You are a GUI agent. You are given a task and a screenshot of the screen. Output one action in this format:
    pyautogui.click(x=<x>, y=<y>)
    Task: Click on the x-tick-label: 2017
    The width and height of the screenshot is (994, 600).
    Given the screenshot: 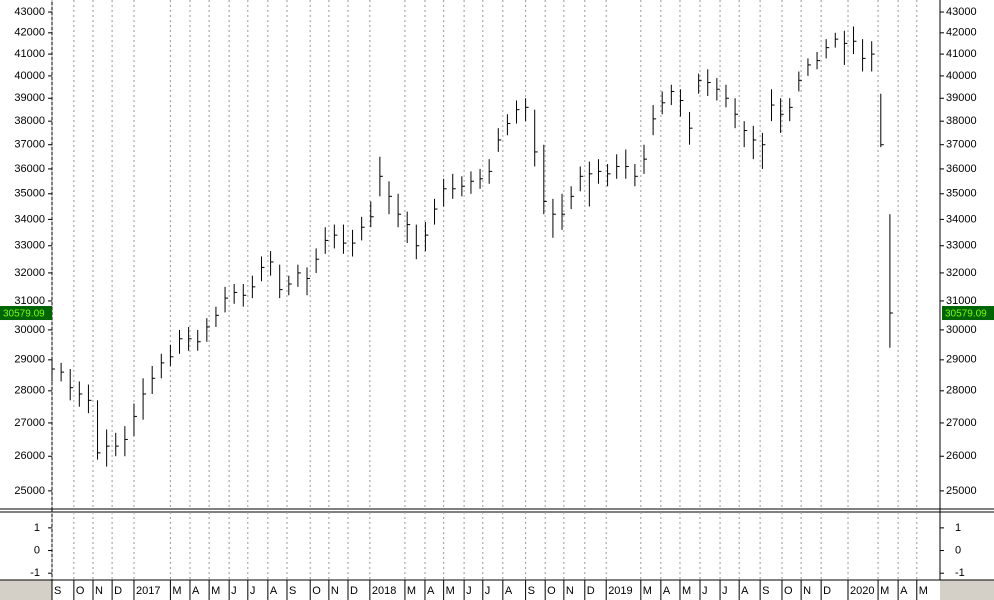 What is the action you would take?
    pyautogui.click(x=148, y=591)
    